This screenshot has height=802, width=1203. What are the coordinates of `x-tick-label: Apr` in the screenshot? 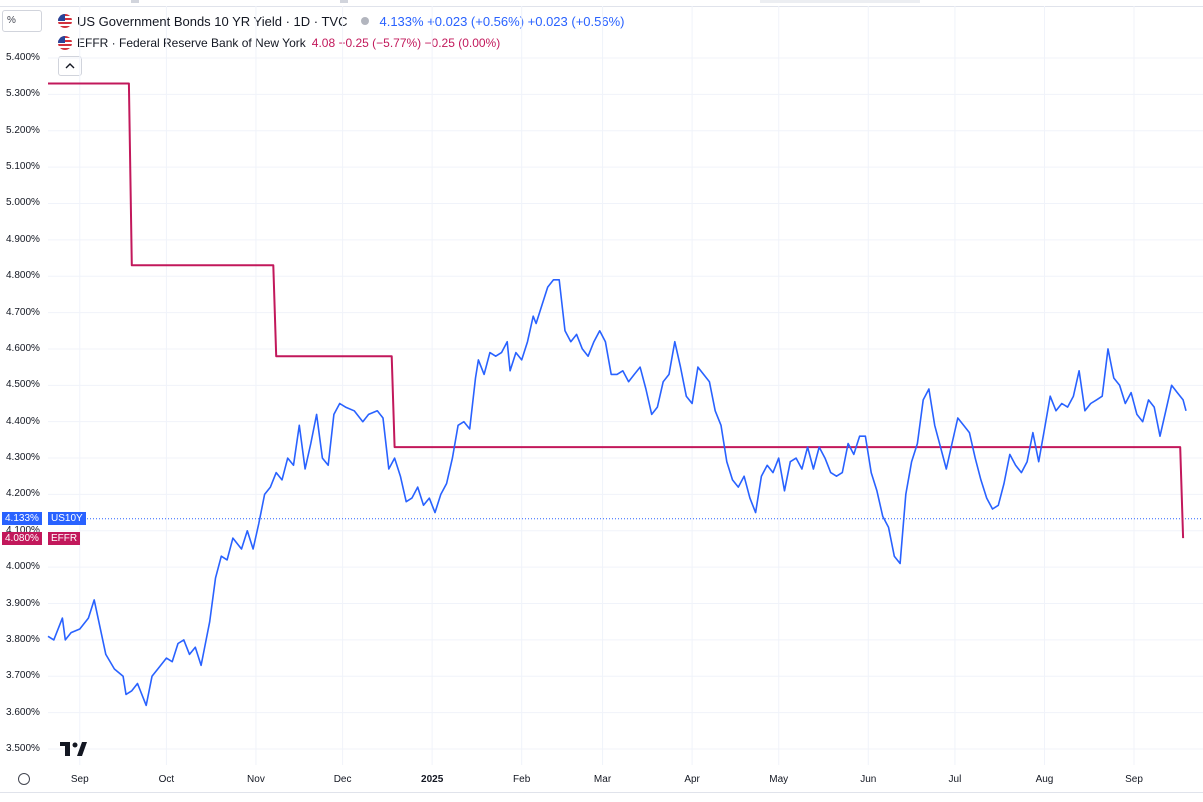 It's located at (692, 779).